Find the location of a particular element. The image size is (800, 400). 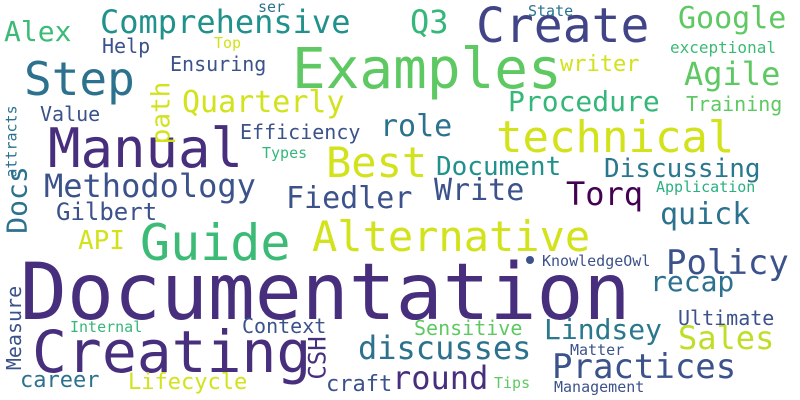

word-examples: Examples is located at coordinates (427, 69).